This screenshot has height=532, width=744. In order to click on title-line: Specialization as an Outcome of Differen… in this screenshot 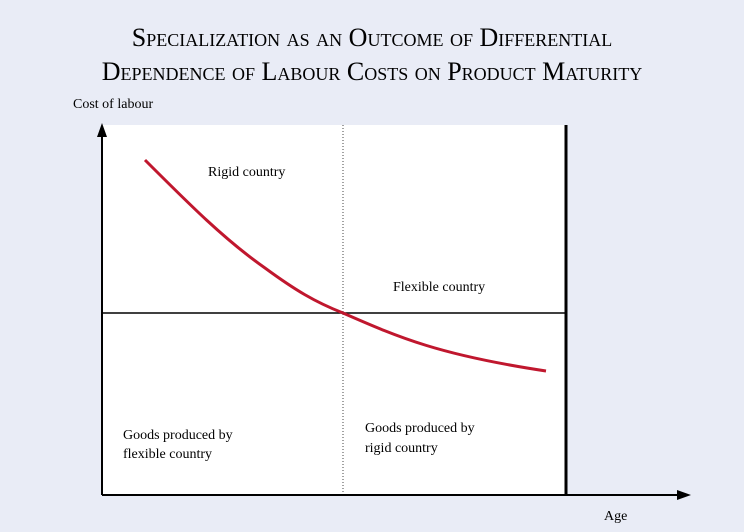, I will do `click(372, 37)`.